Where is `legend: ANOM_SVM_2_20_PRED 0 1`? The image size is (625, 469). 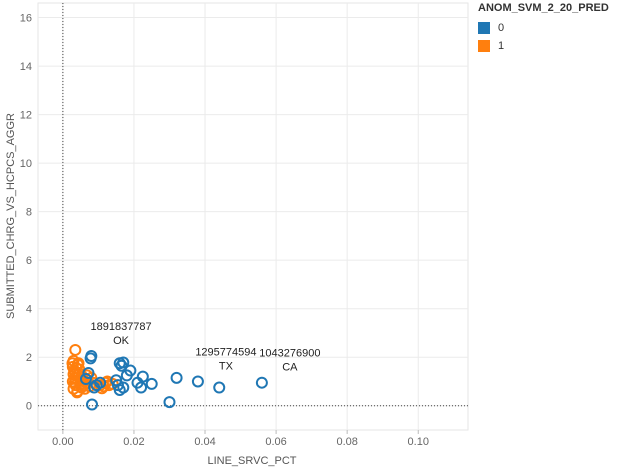 legend: ANOM_SVM_2_20_PRED 0 1 is located at coordinates (550, 28).